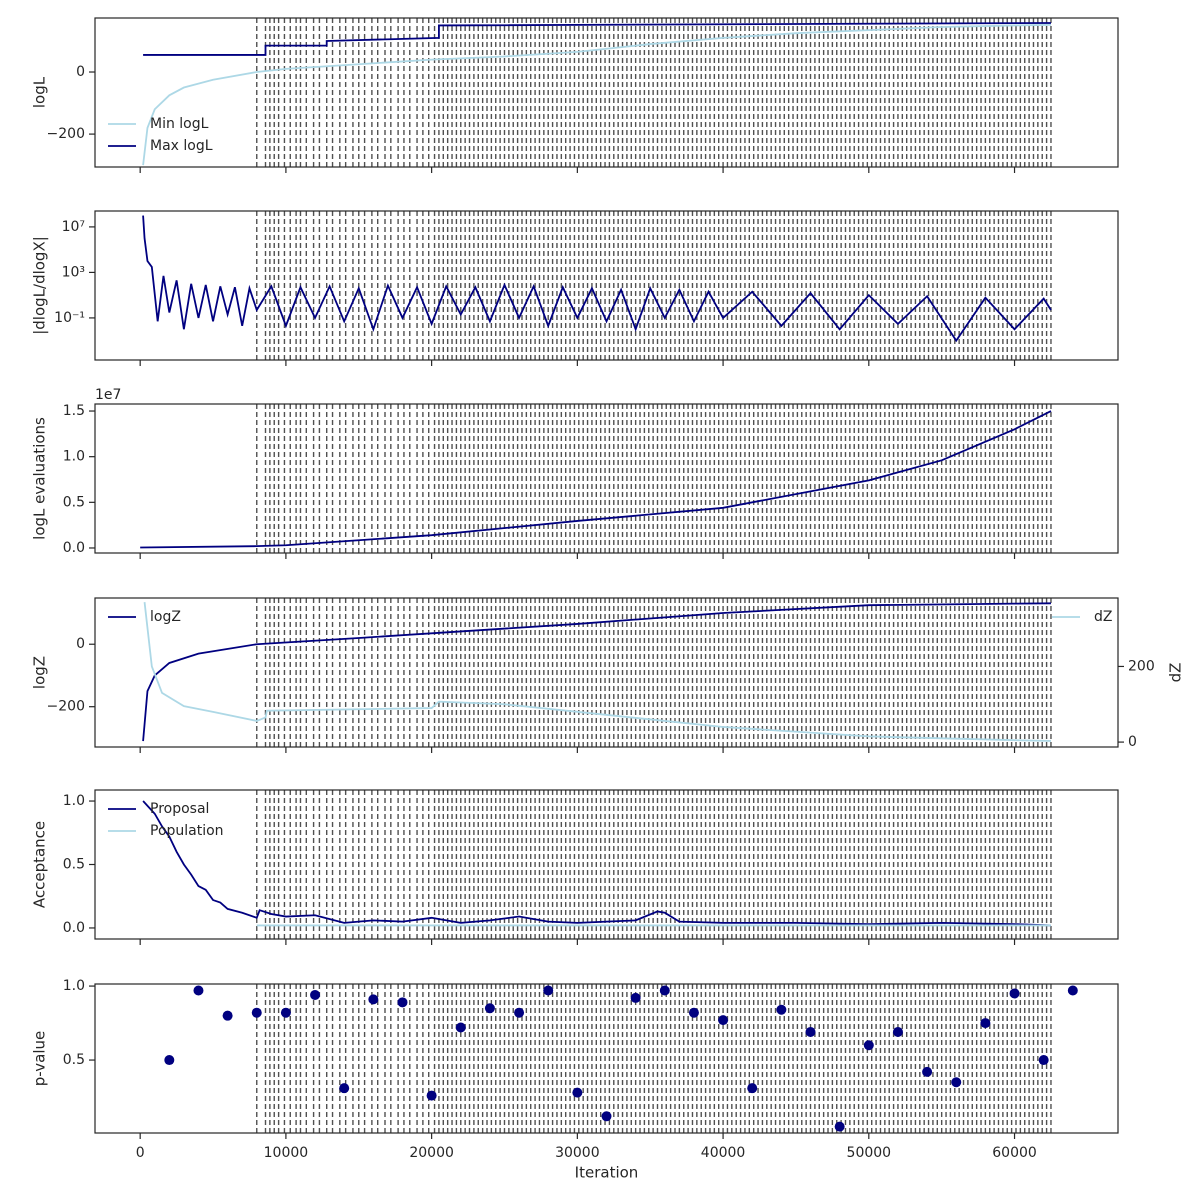 The height and width of the screenshot is (1200, 1200). Describe the element at coordinates (577, 1153) in the screenshot. I see `x-tick-label: 30000` at that location.